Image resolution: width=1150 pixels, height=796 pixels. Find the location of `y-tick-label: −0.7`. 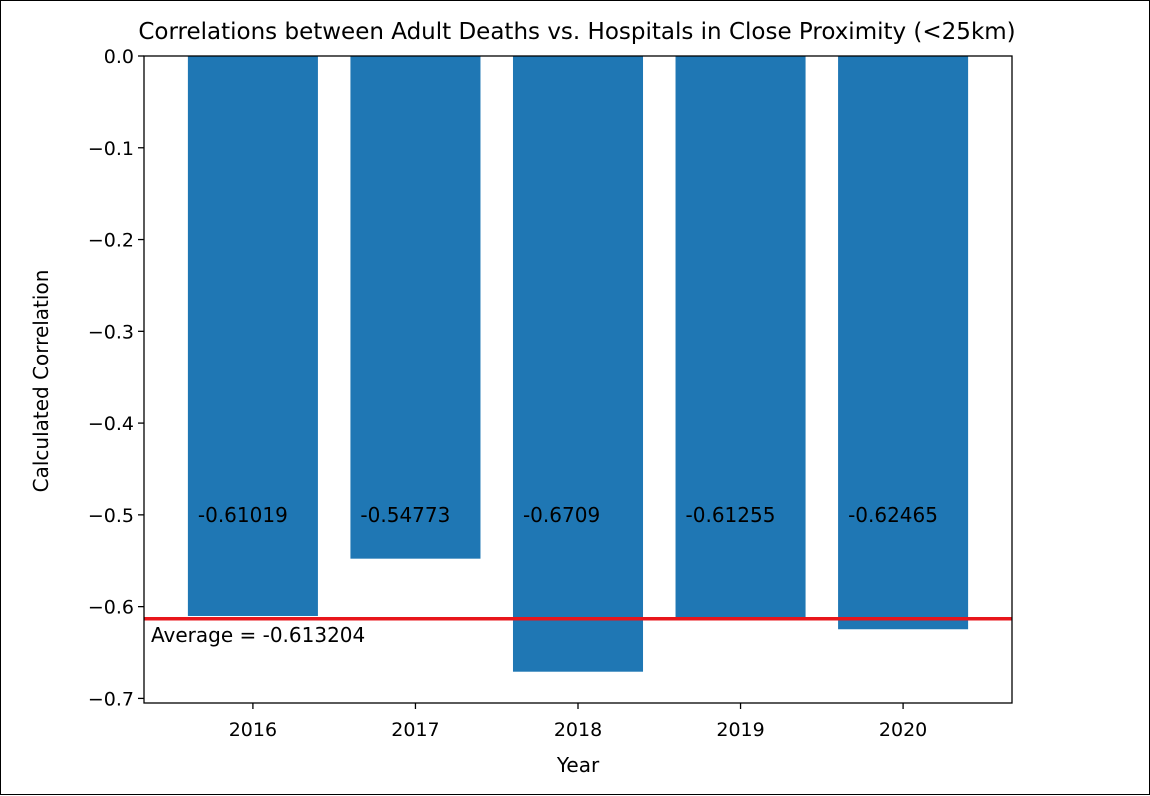

y-tick-label: −0.7 is located at coordinates (111, 699).